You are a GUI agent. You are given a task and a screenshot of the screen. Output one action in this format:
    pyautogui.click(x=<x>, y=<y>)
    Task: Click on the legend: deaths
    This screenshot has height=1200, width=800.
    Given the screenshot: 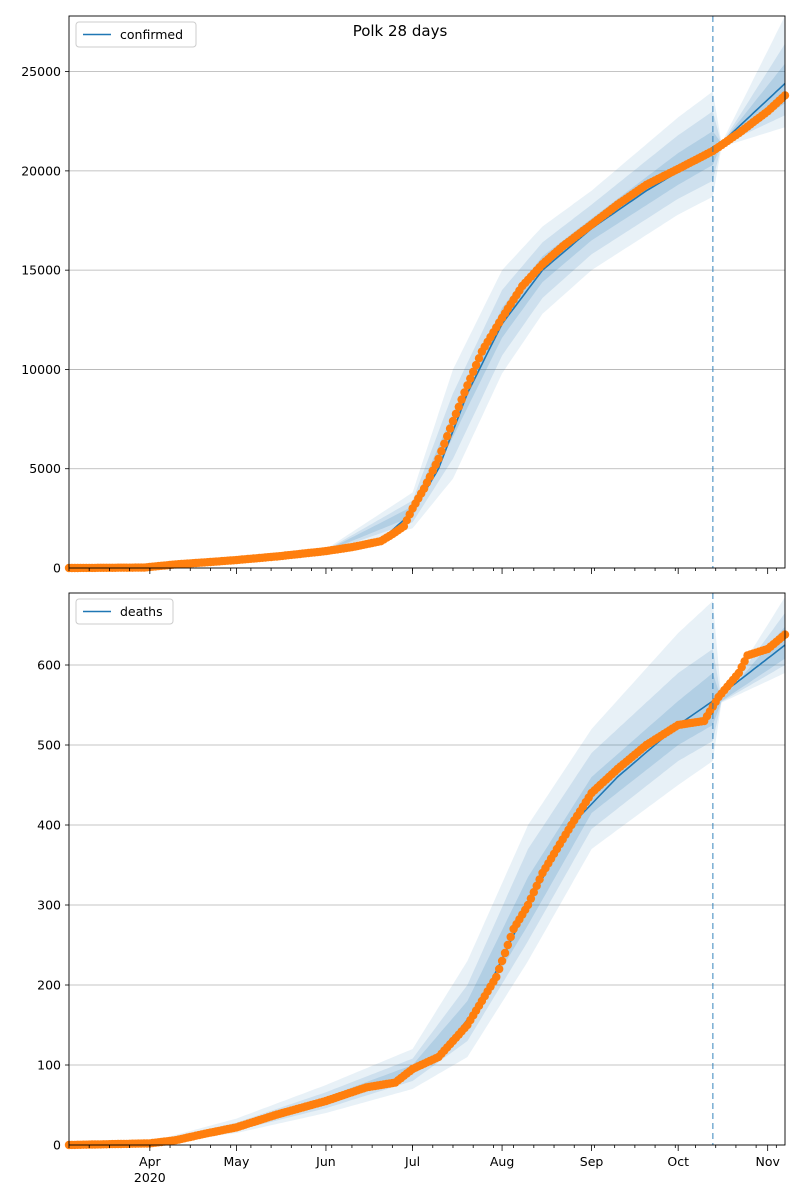 What is the action you would take?
    pyautogui.click(x=124, y=611)
    